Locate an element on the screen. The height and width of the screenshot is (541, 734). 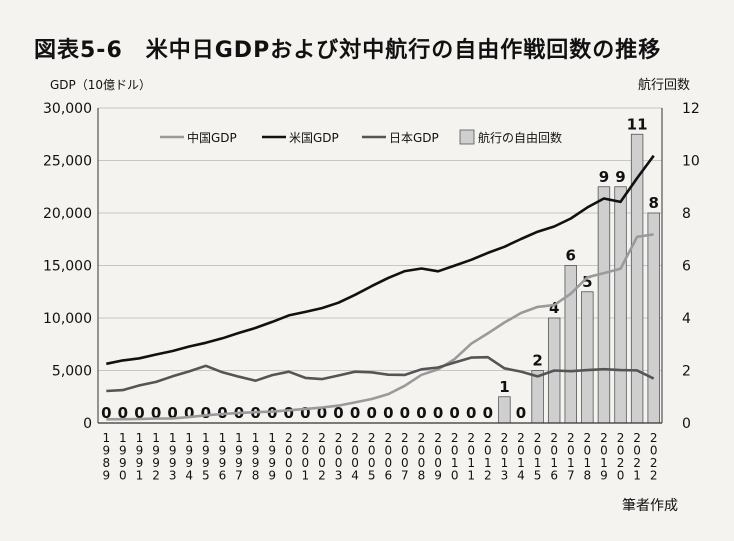
left-tick-label: 10,000 is located at coordinates (67, 319).